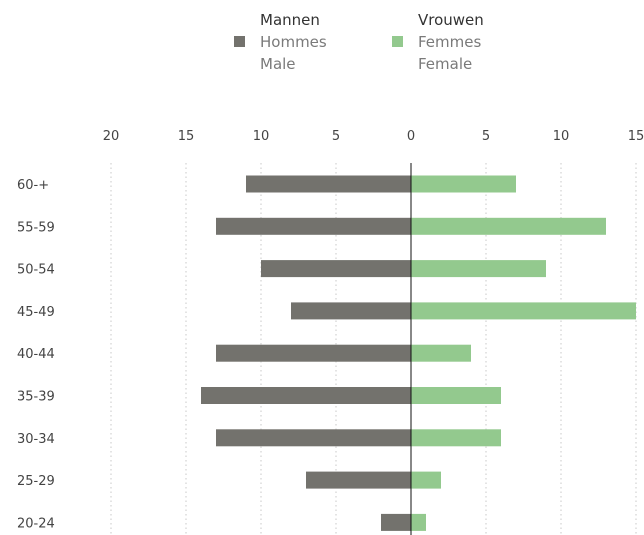 This screenshot has width=644, height=535. Describe the element at coordinates (636, 136) in the screenshot. I see `x-tick-label-right-15: 15` at that location.